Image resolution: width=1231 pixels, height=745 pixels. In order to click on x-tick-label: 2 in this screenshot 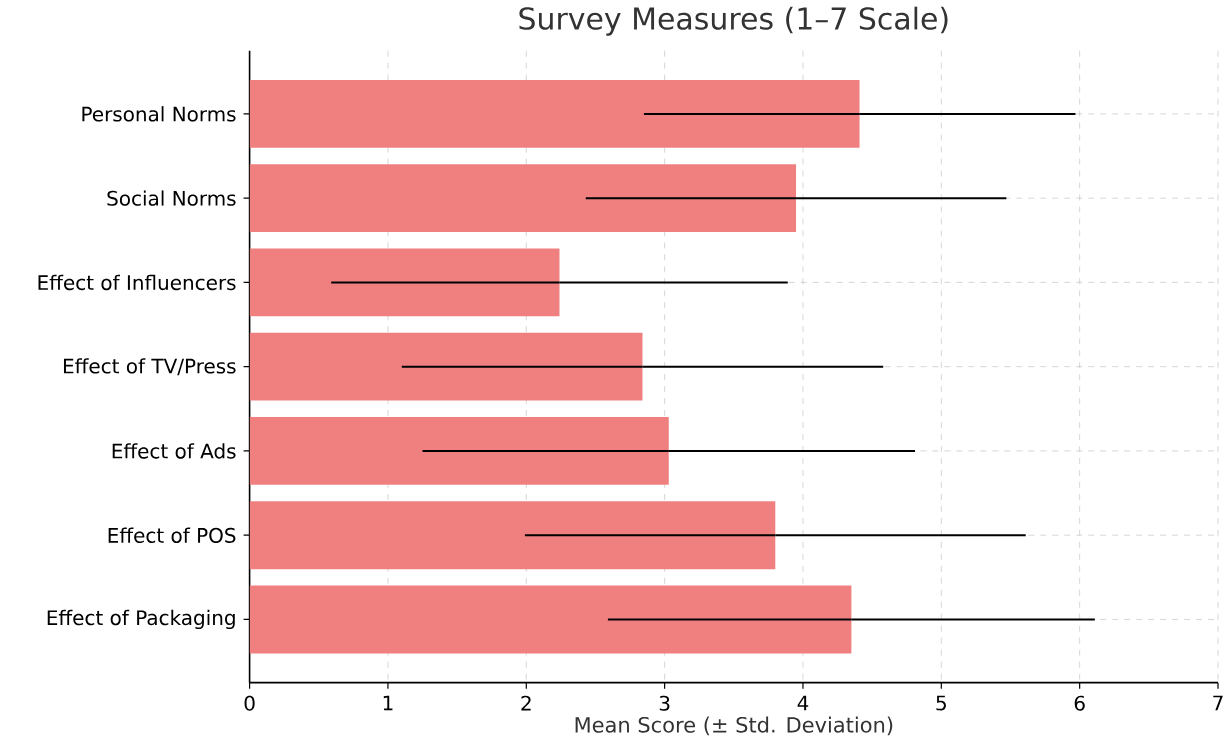, I will do `click(526, 703)`.